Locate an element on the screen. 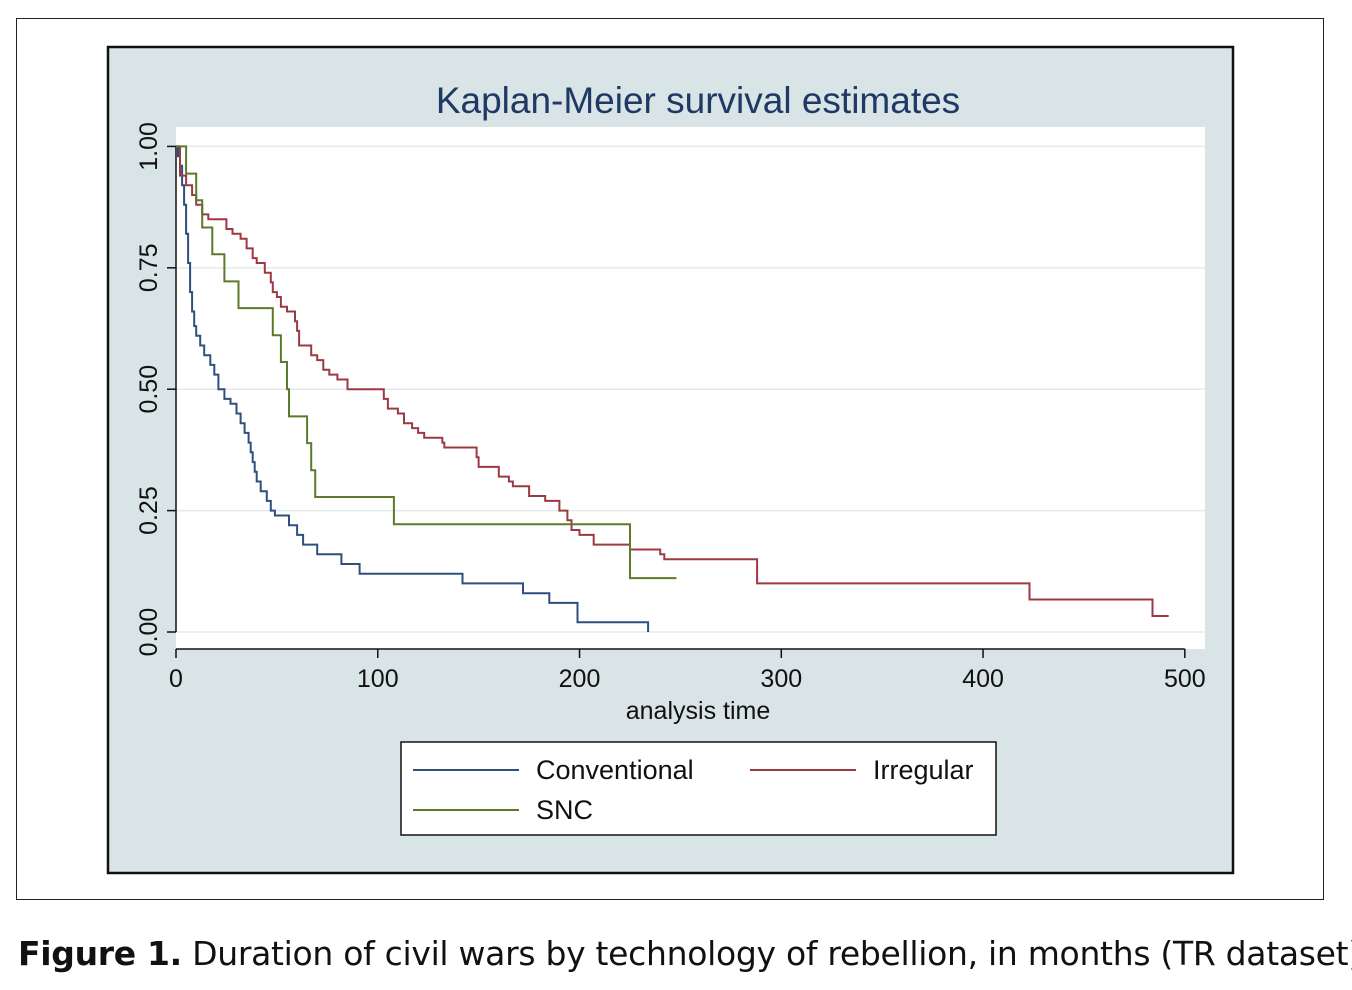 The image size is (1352, 990). x-tick-label-4: 400 is located at coordinates (983, 679).